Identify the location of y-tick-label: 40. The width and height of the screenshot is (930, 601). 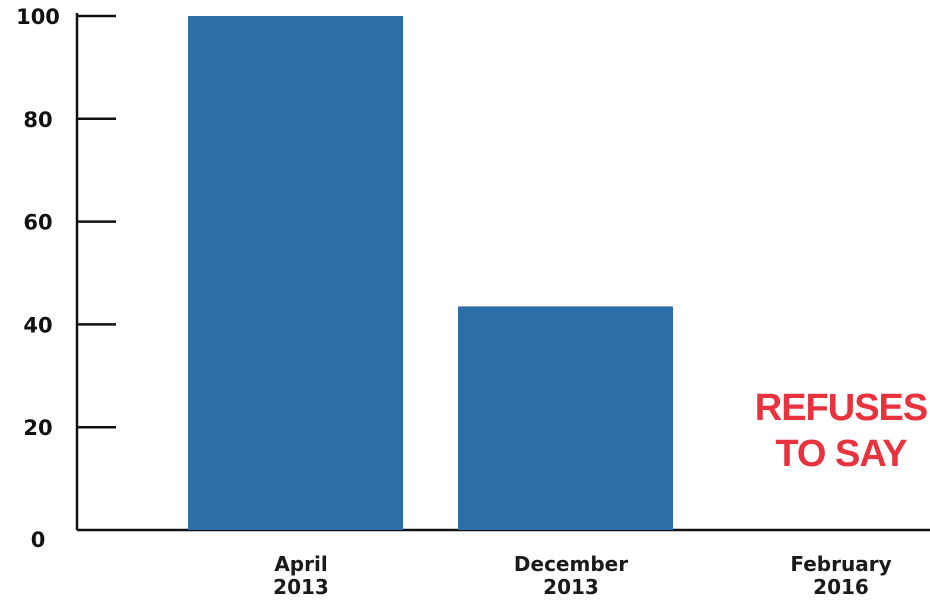
(37, 325).